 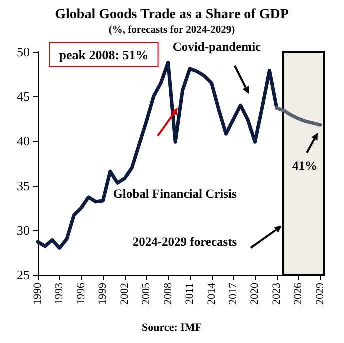 I want to click on x-tick-label: 2020, so click(x=255, y=293).